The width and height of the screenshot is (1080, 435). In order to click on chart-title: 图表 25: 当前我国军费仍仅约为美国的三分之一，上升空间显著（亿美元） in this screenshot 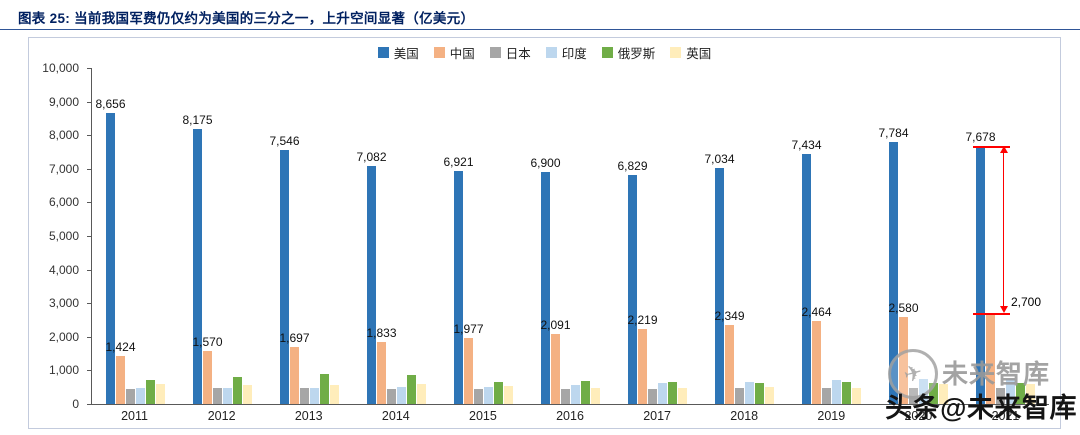, I will do `click(246, 18)`.